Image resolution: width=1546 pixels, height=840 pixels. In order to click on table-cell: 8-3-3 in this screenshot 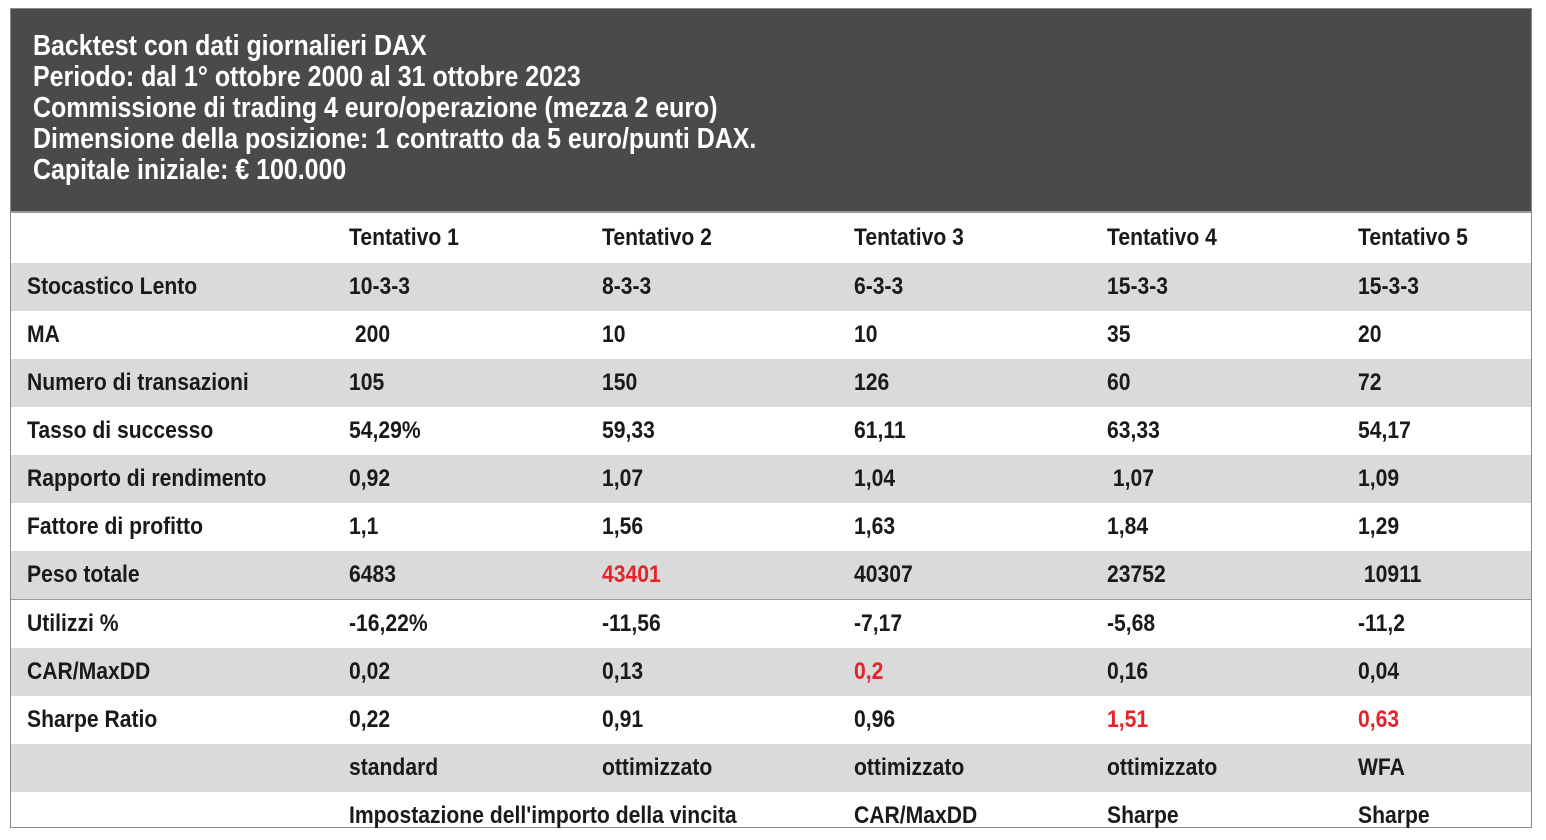, I will do `click(627, 286)`.